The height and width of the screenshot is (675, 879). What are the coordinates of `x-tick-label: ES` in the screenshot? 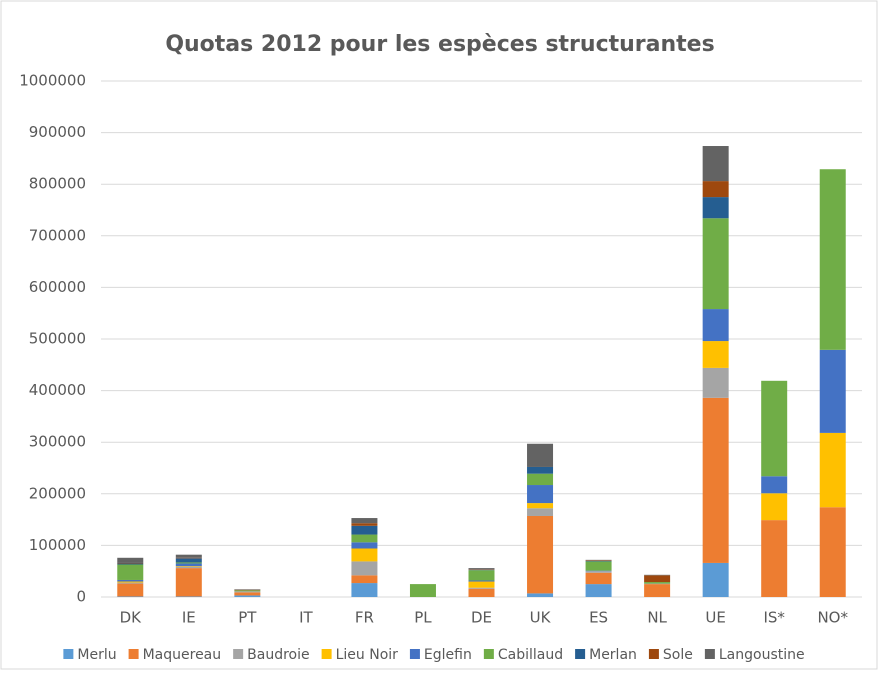 It's located at (598, 618).